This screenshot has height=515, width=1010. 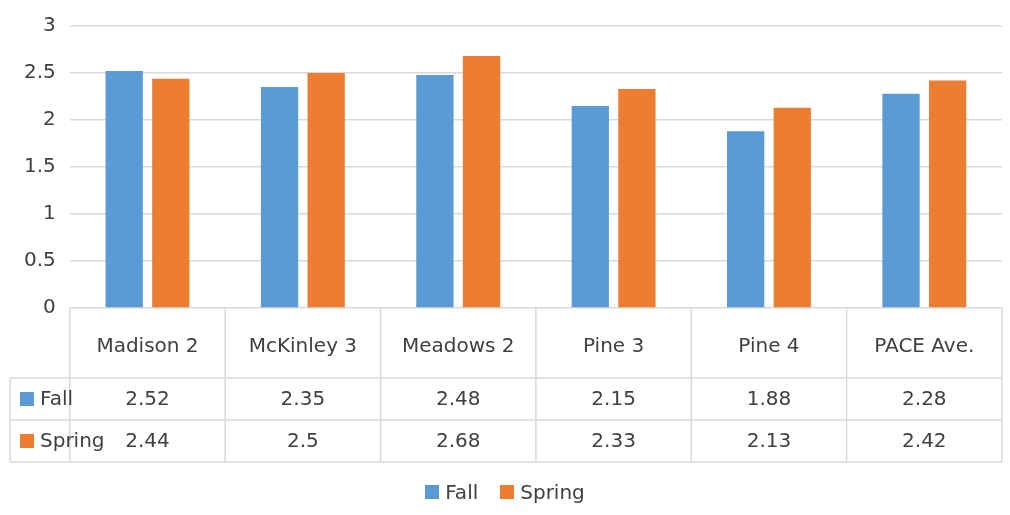 What do you see at coordinates (462, 492) in the screenshot?
I see `text: Fall` at bounding box center [462, 492].